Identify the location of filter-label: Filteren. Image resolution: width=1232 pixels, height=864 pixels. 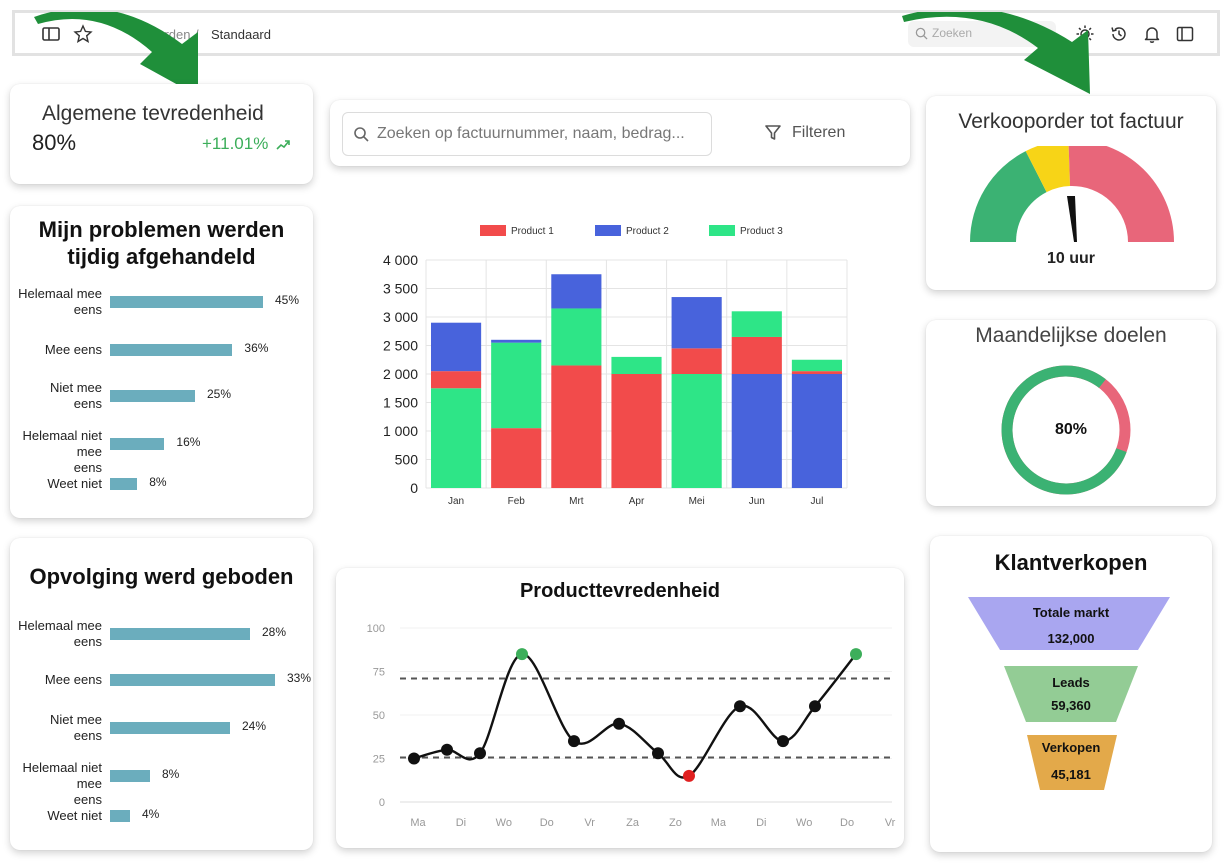
(819, 132).